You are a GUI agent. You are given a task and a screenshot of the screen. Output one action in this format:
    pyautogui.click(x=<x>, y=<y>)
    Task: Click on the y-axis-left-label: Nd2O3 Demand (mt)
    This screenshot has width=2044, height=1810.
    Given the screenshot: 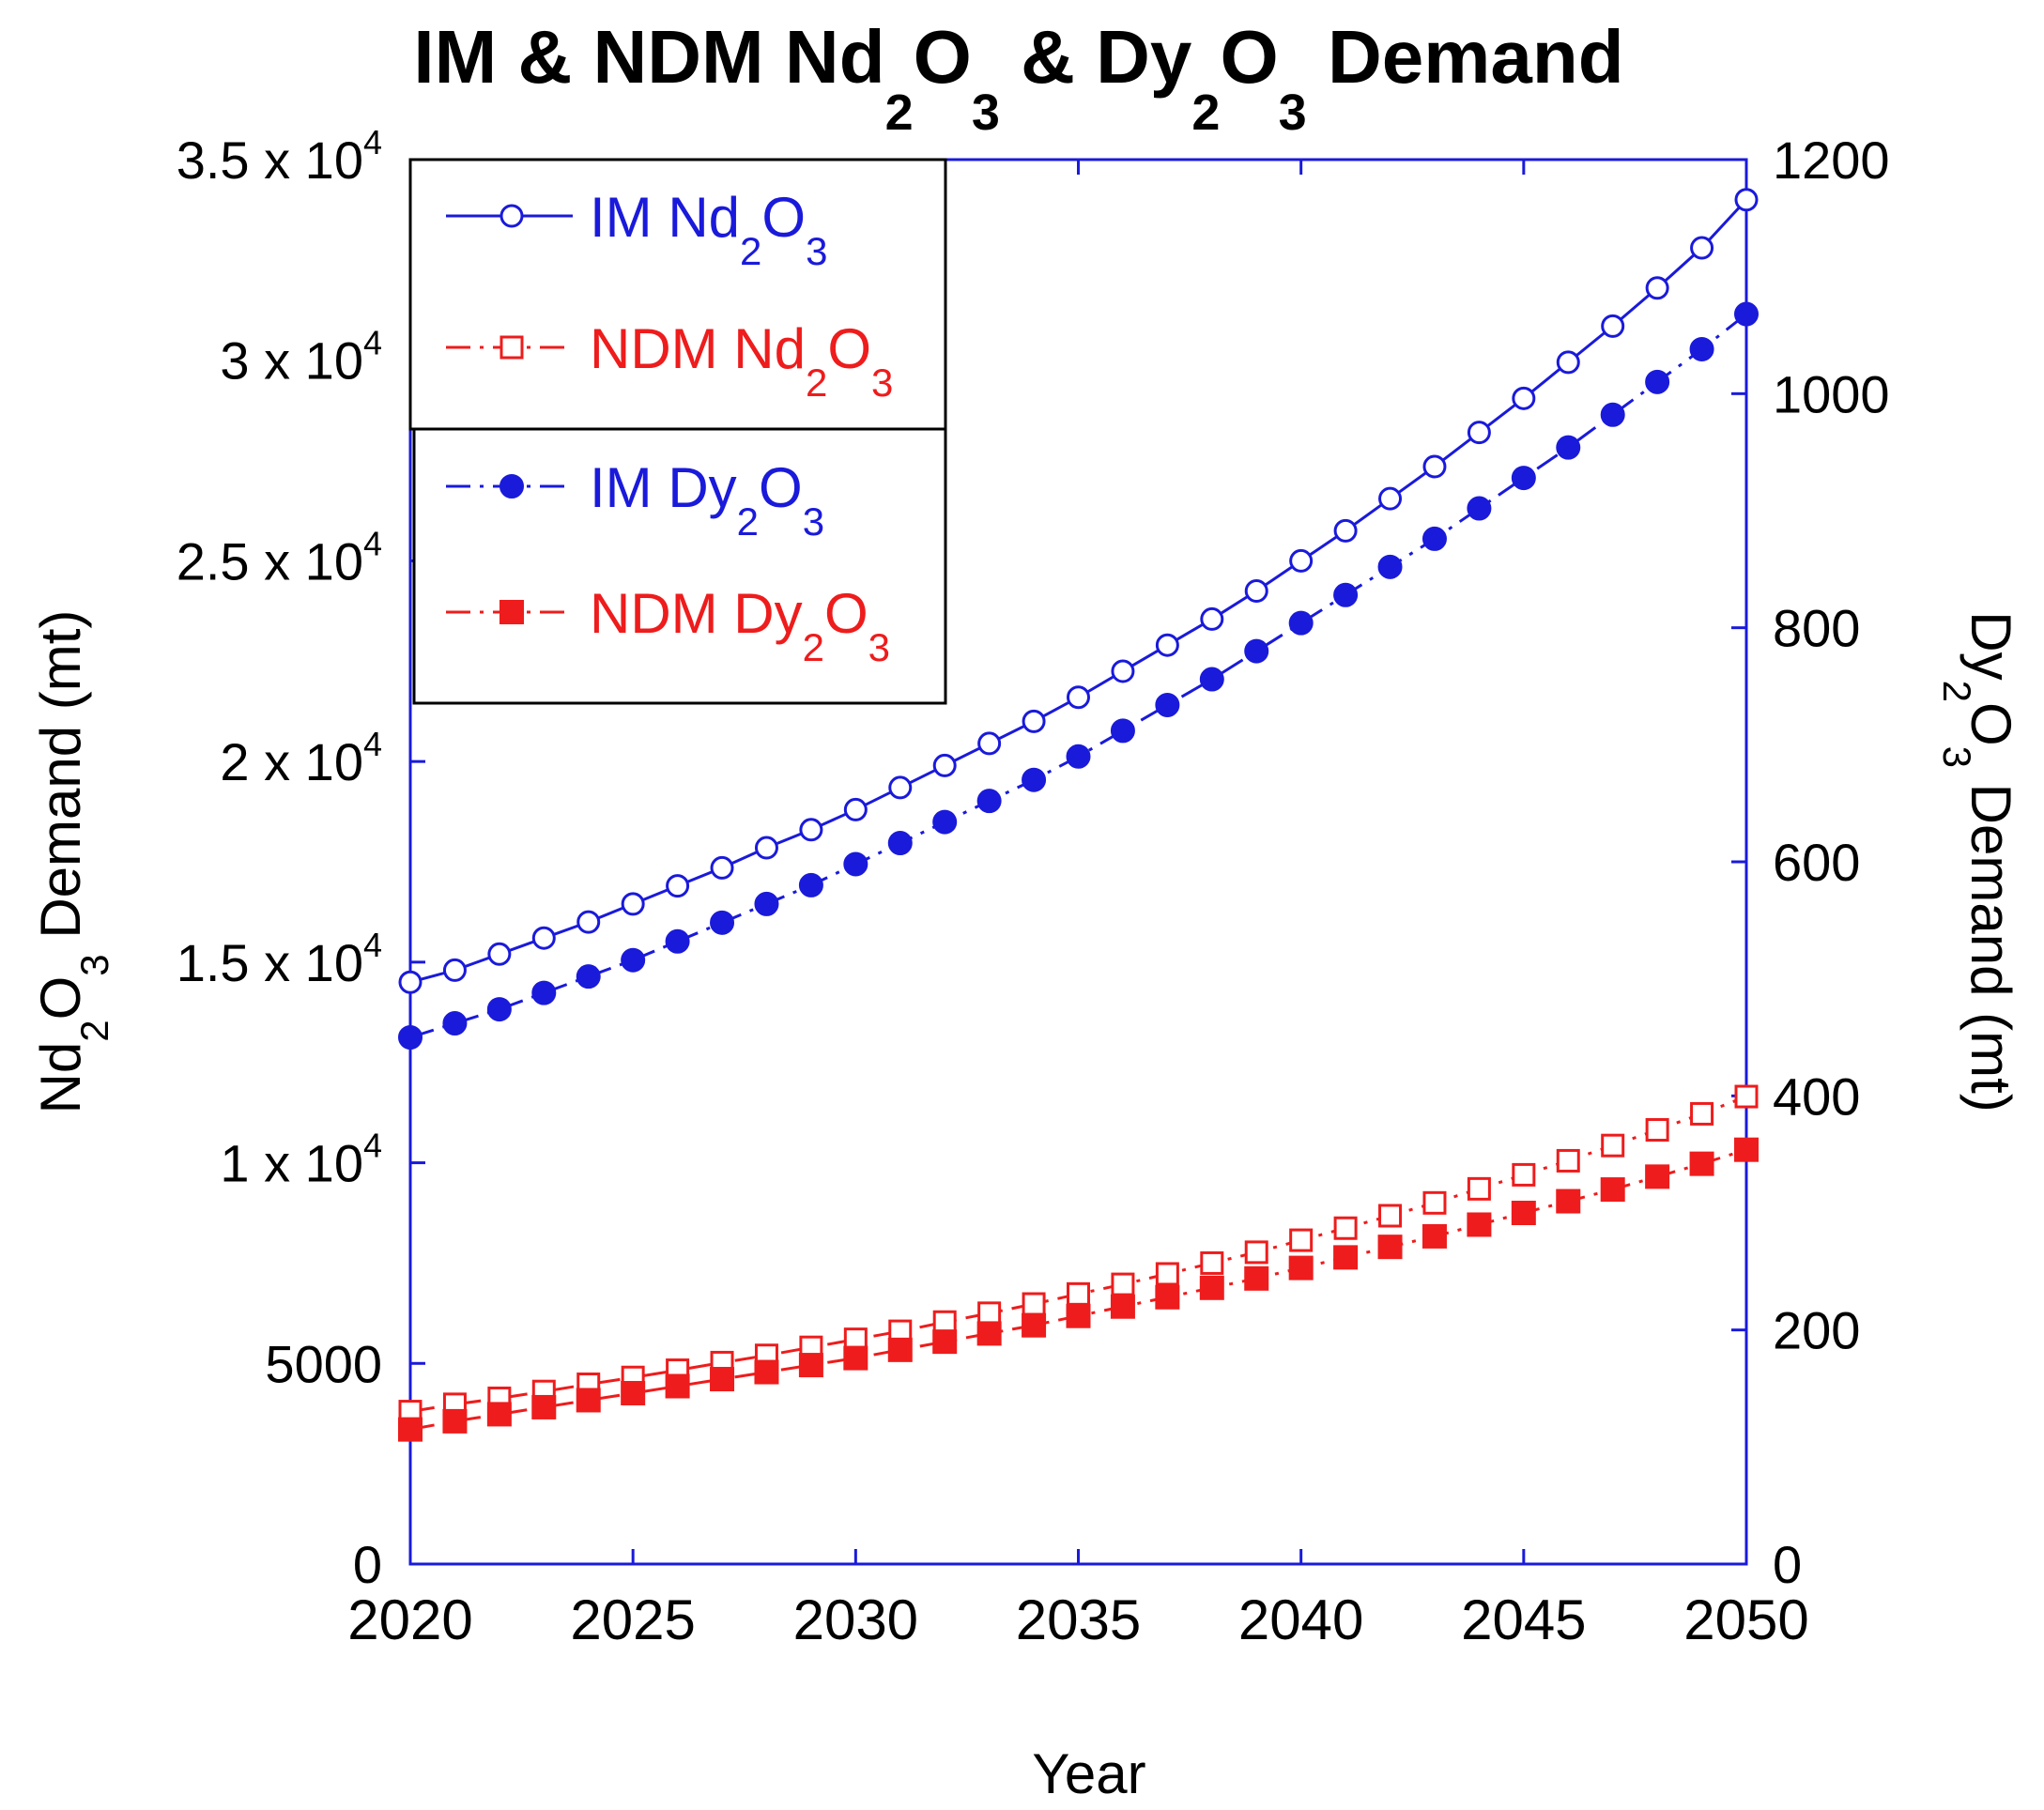 What is the action you would take?
    pyautogui.click(x=72, y=862)
    